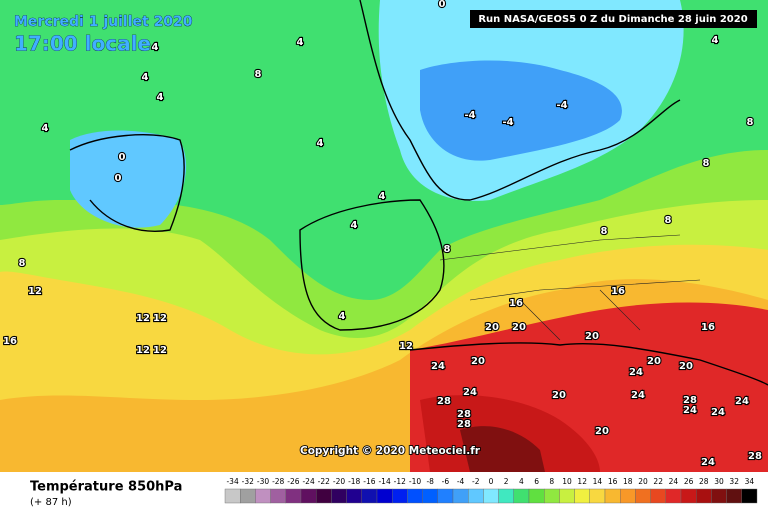  What do you see at coordinates (643, 481) in the screenshot?
I see `scale-label: 20` at bounding box center [643, 481].